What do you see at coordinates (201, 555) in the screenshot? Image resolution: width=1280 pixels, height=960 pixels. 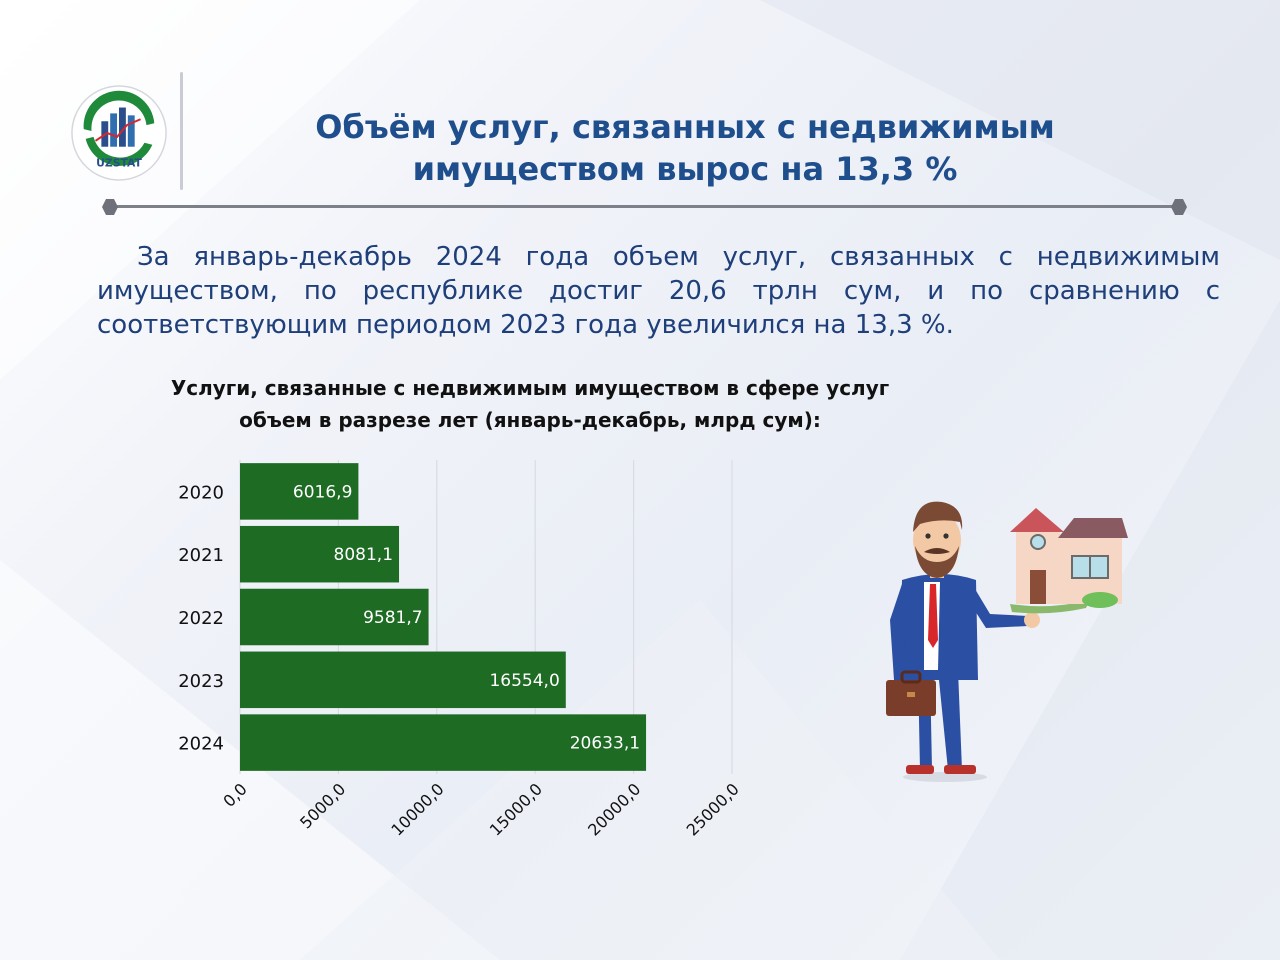 I see `category-label-2021: 2021` at bounding box center [201, 555].